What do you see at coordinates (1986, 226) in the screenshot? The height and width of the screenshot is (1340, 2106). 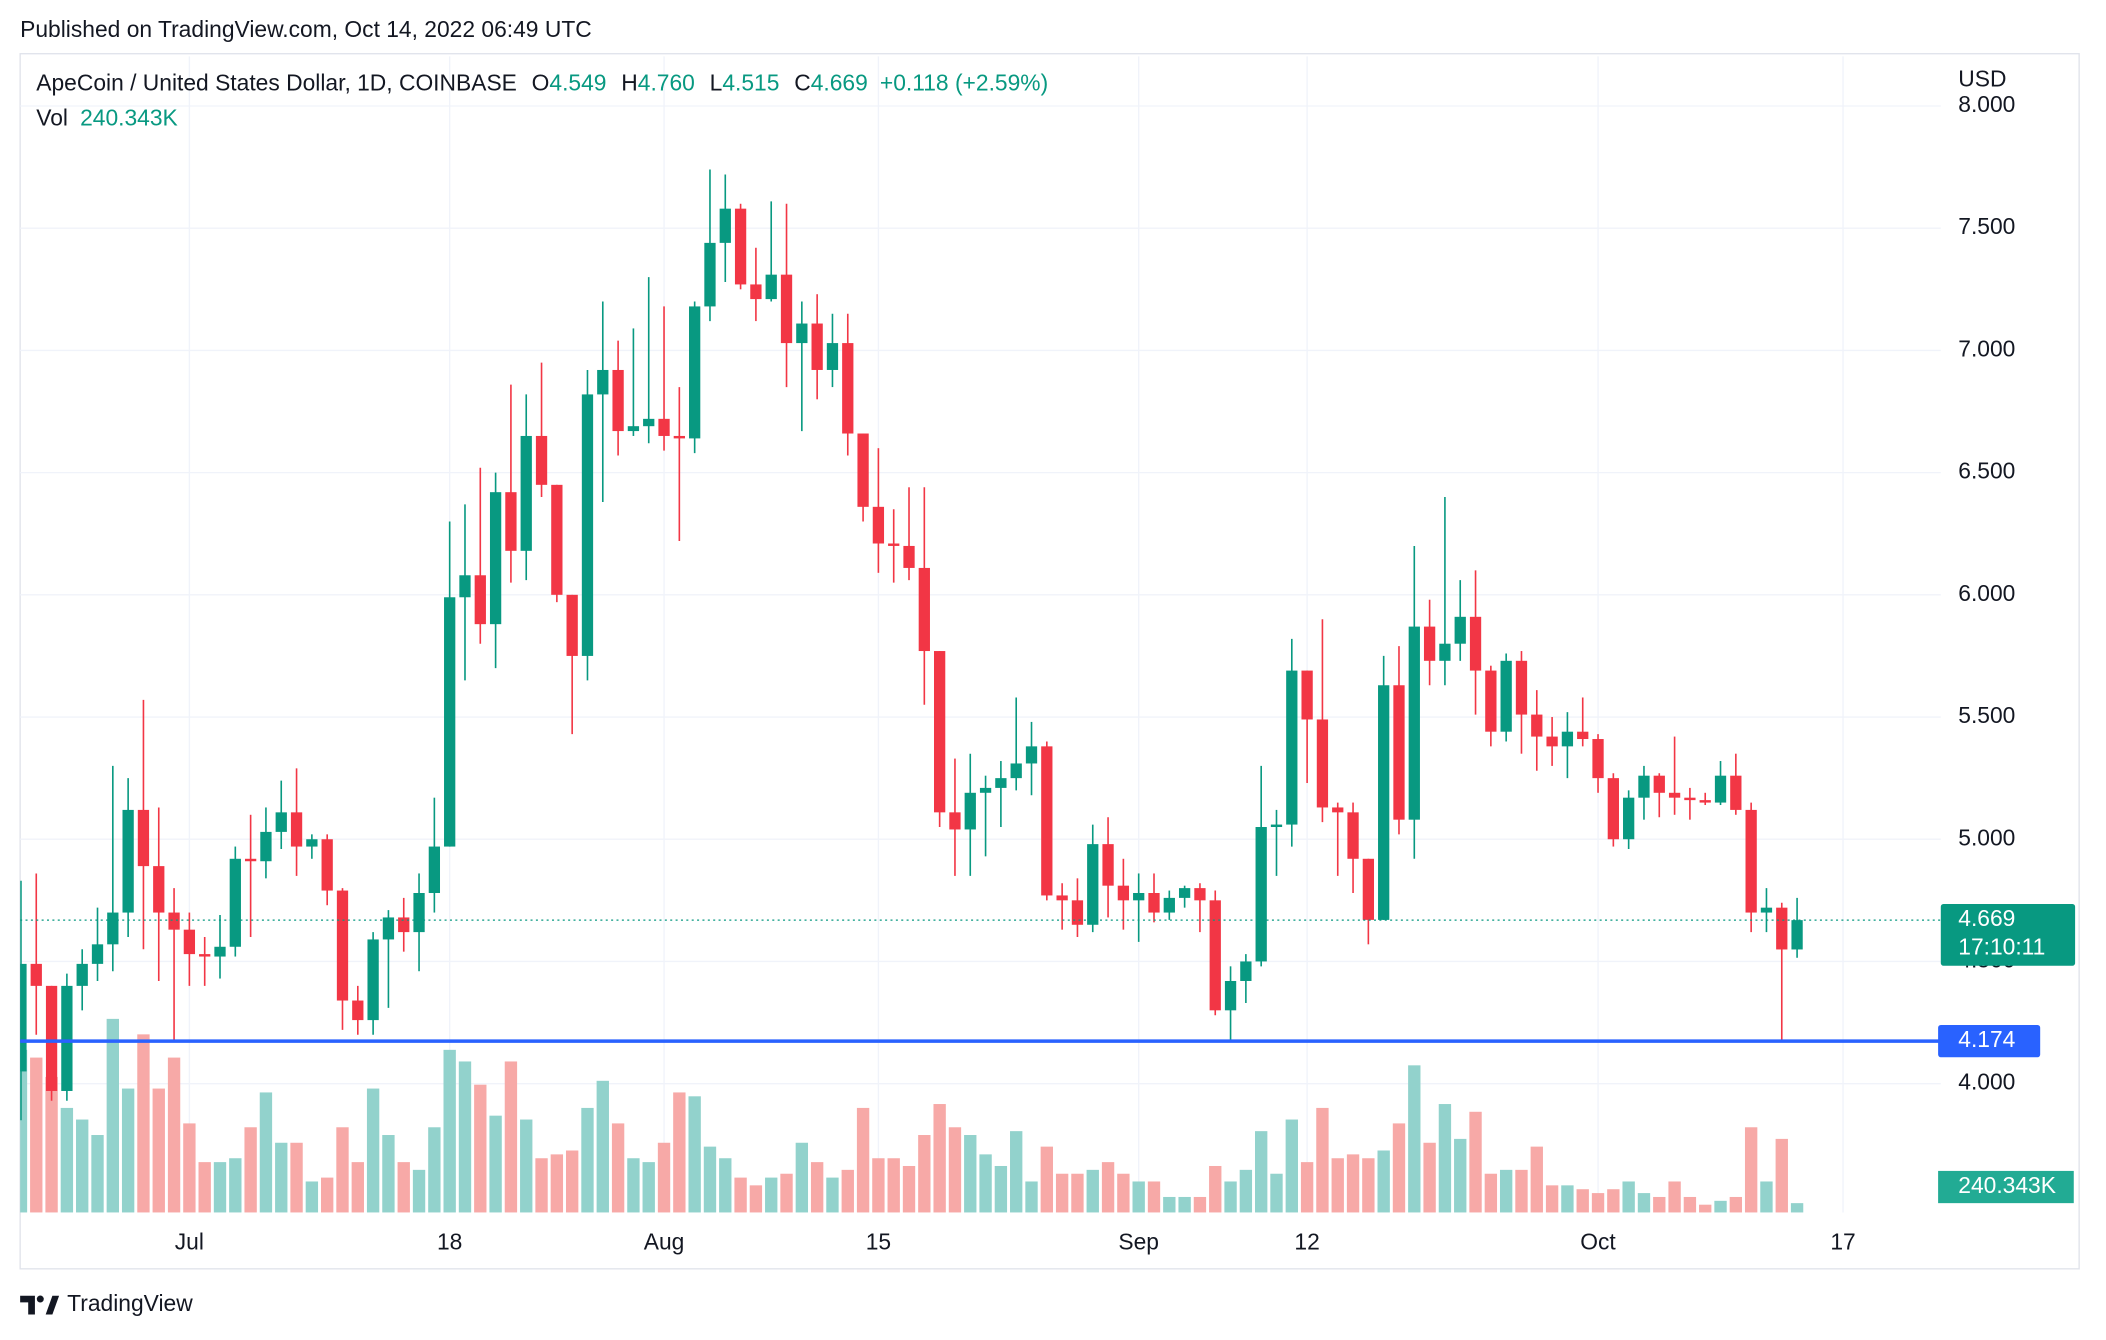 I see `y-tick-label: 7.500` at bounding box center [1986, 226].